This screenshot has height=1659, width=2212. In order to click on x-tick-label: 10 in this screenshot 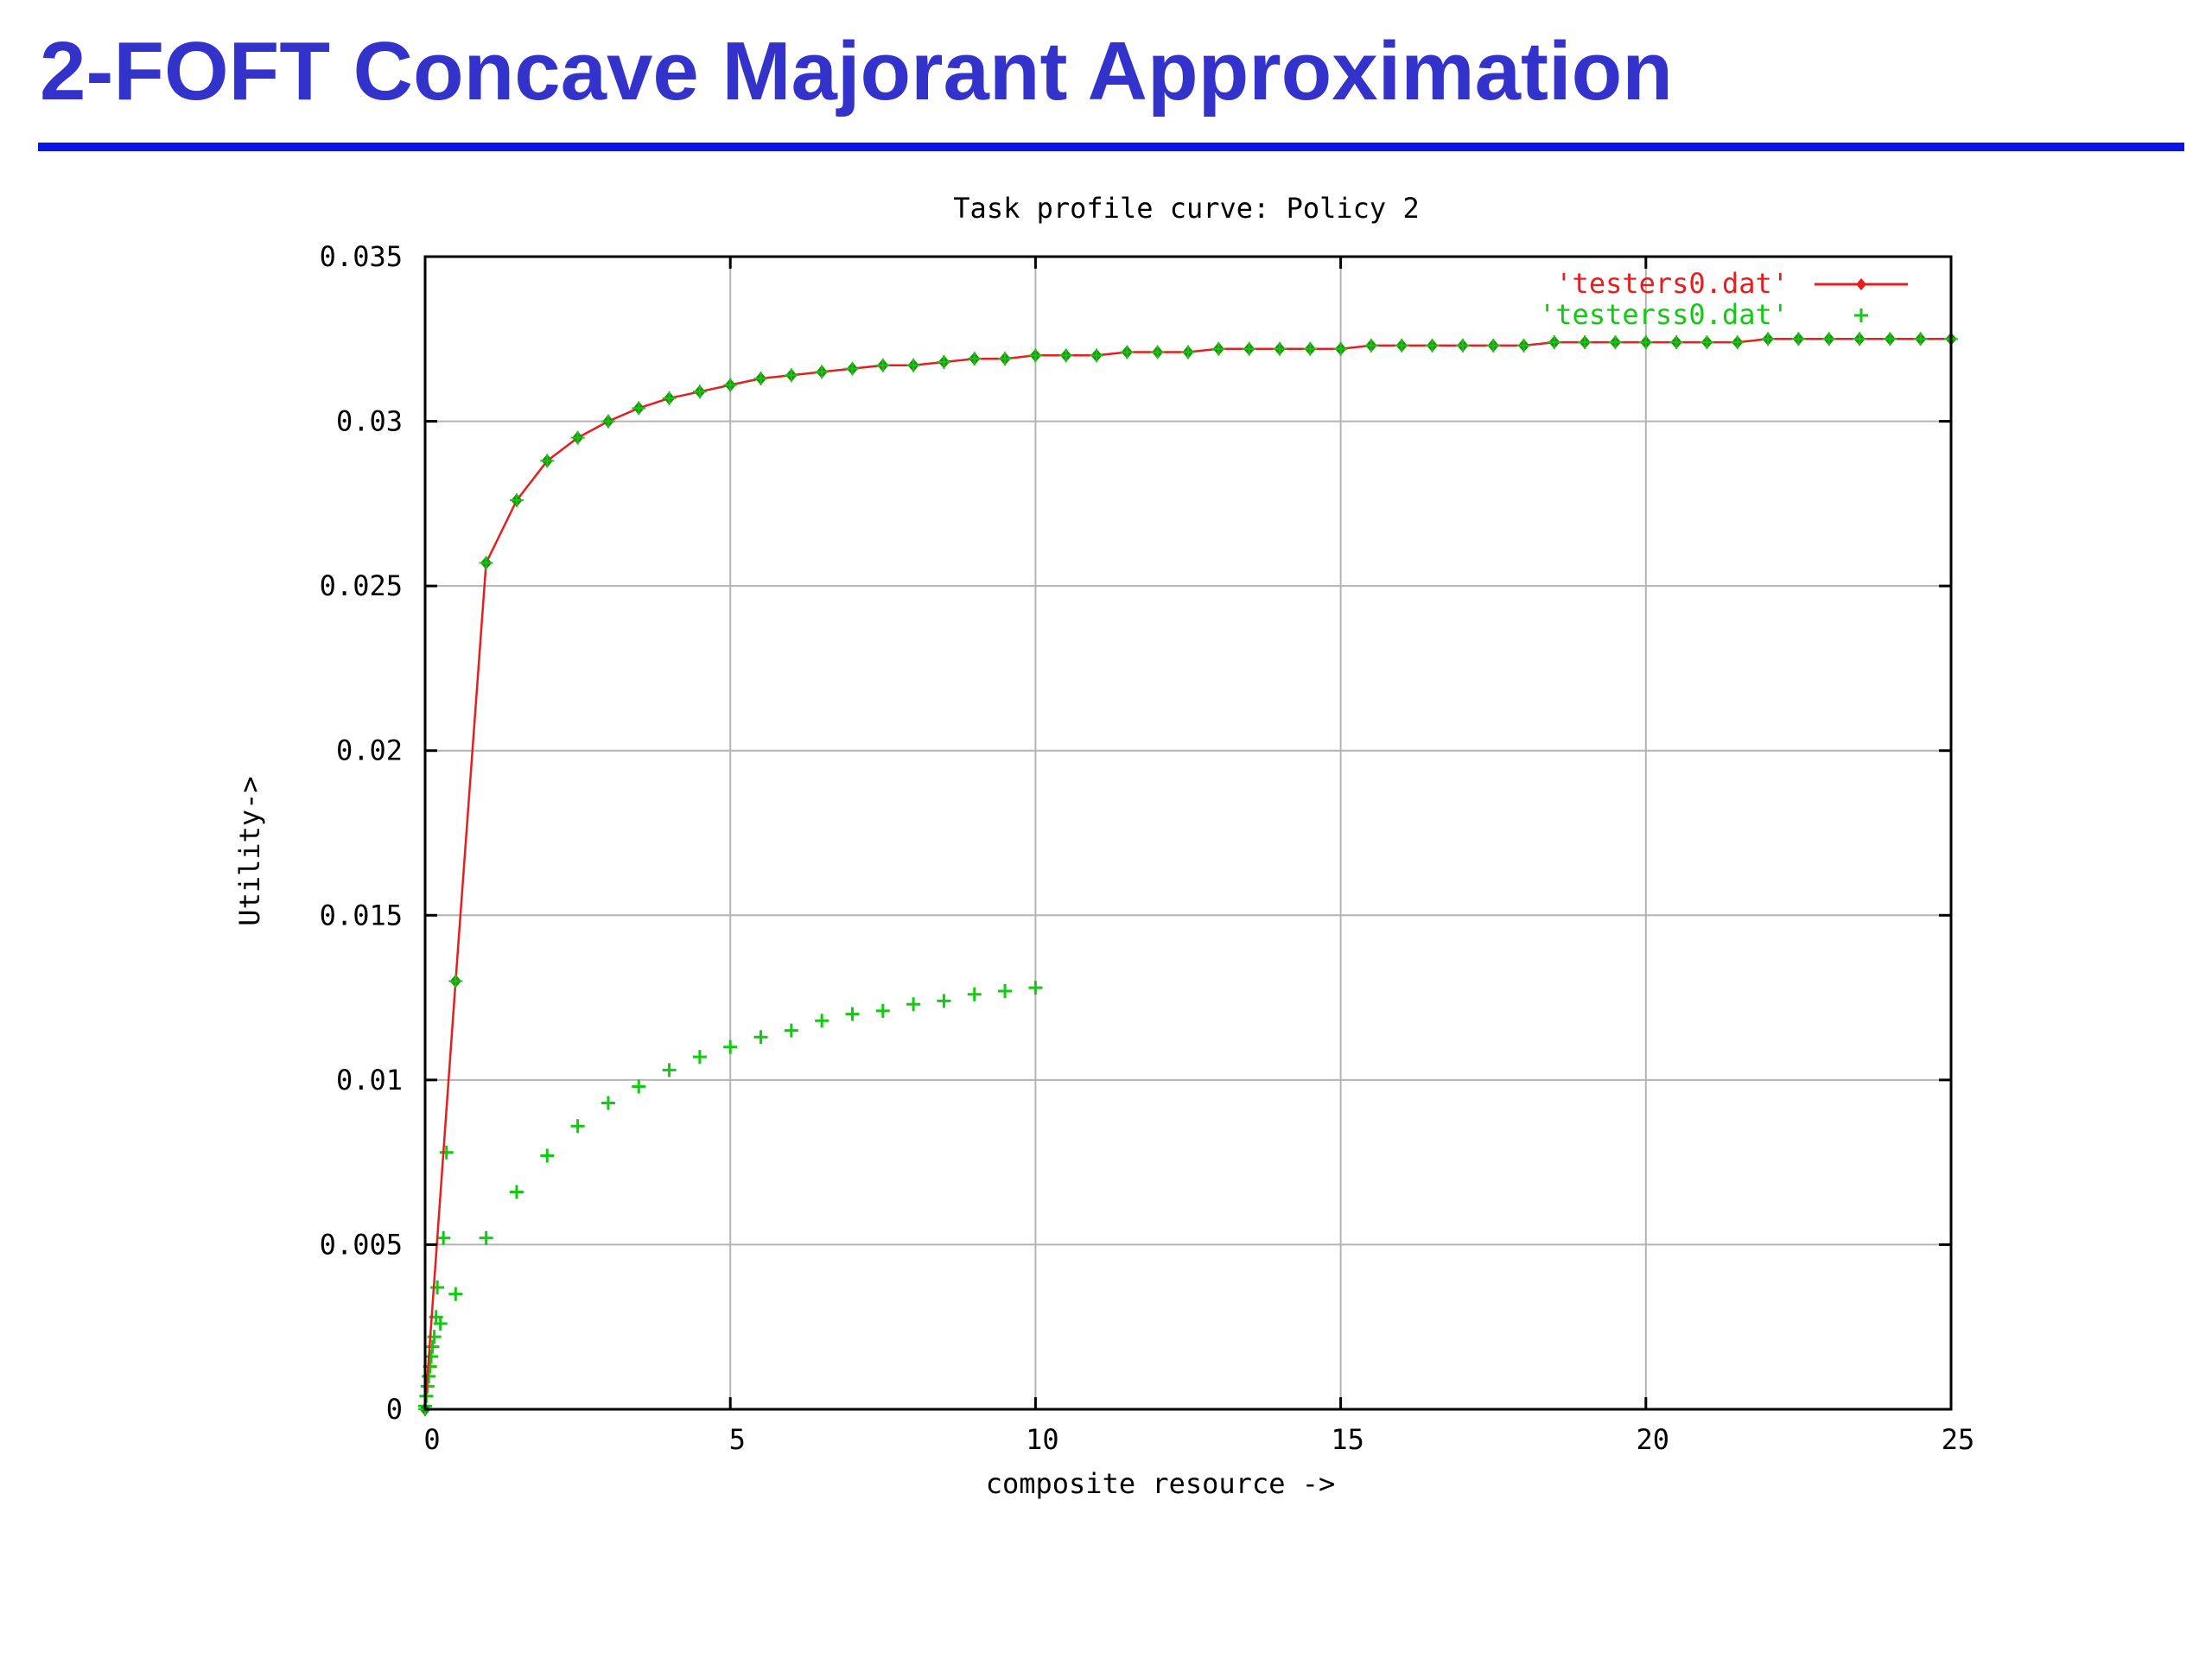, I will do `click(1042, 1439)`.